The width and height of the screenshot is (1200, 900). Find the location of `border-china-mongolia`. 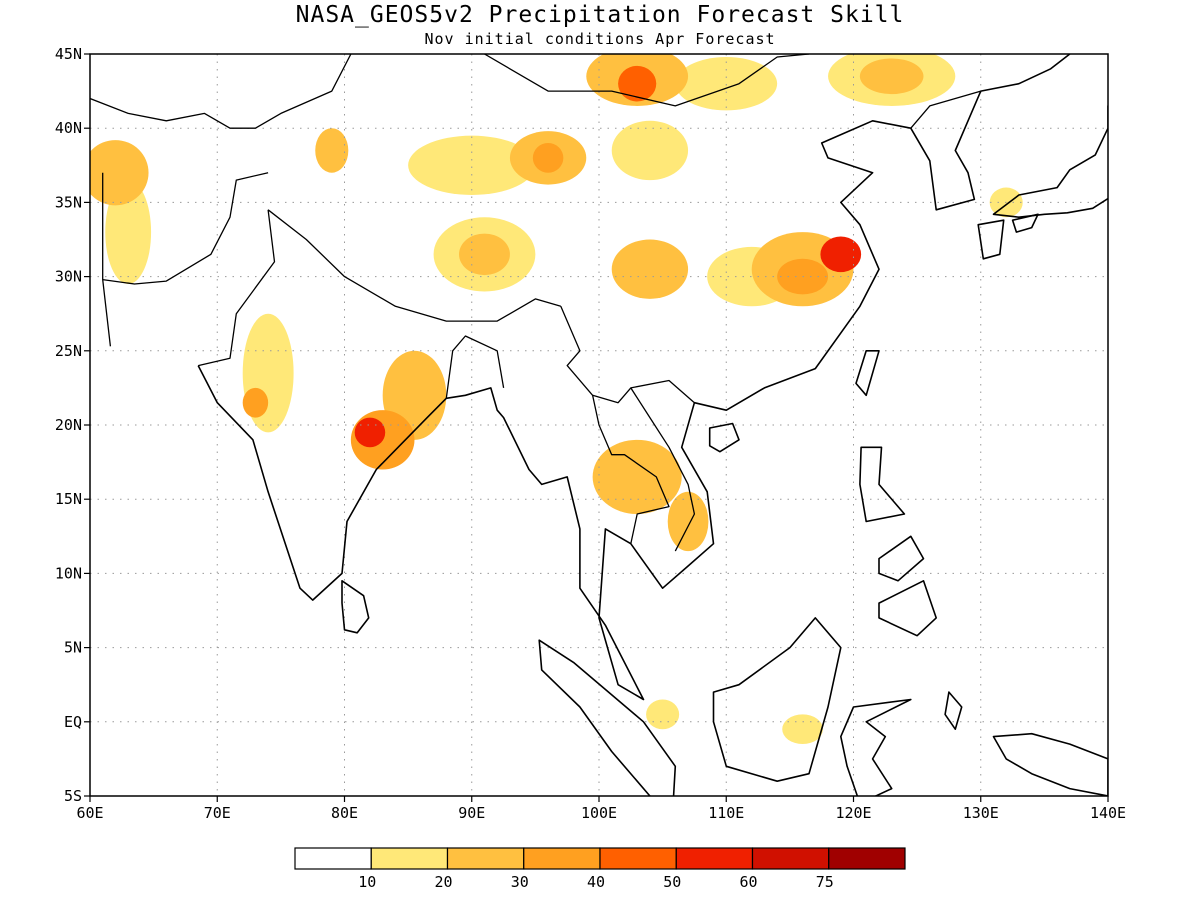

border-china-mongolia is located at coordinates (646, 80).